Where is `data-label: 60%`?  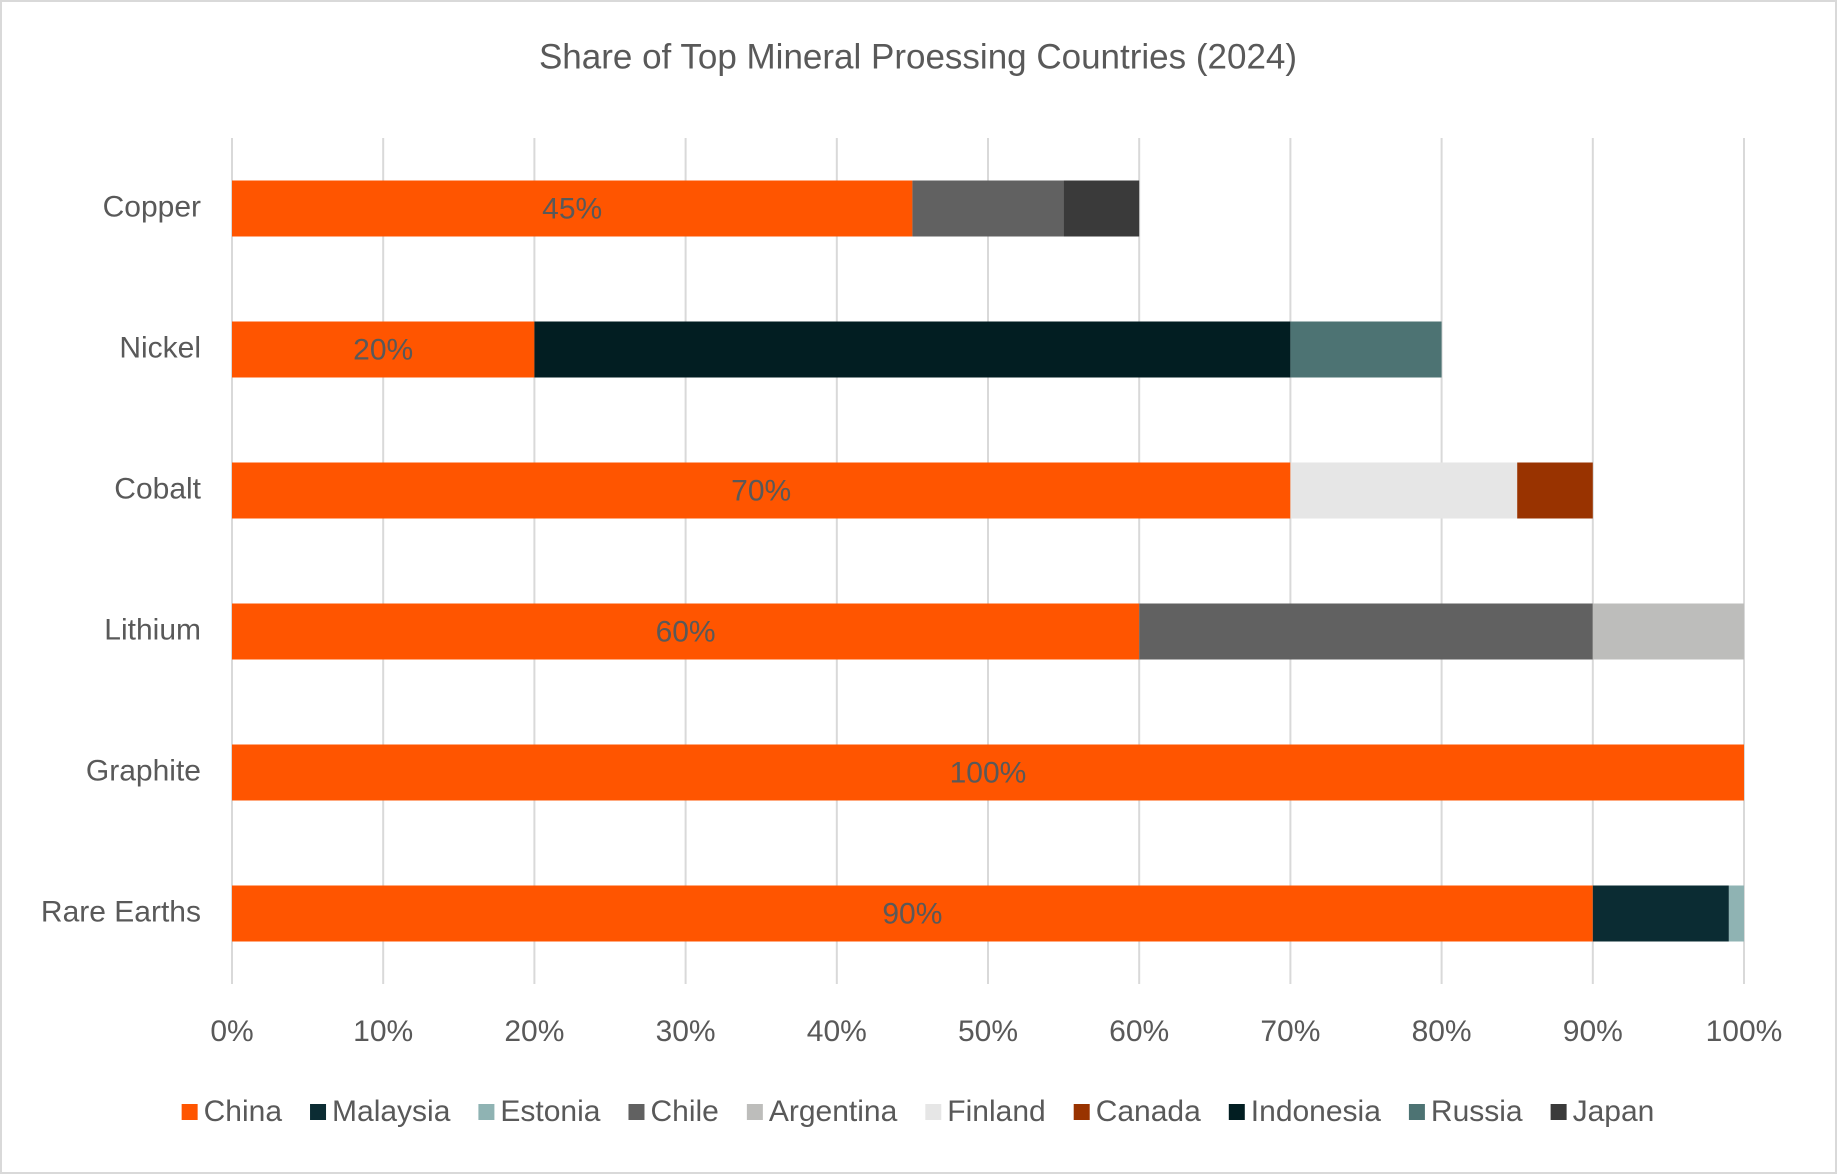
data-label: 60% is located at coordinates (686, 631).